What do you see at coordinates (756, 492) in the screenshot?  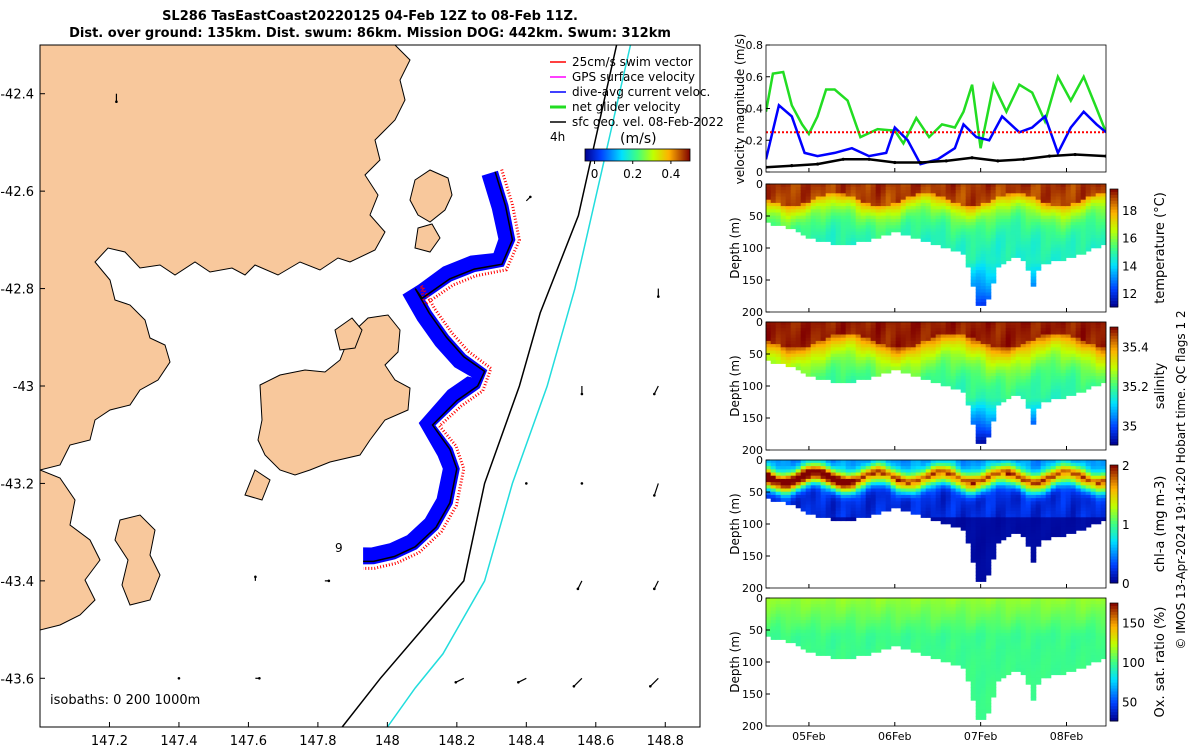 I see `section-y-tick-label: 50` at bounding box center [756, 492].